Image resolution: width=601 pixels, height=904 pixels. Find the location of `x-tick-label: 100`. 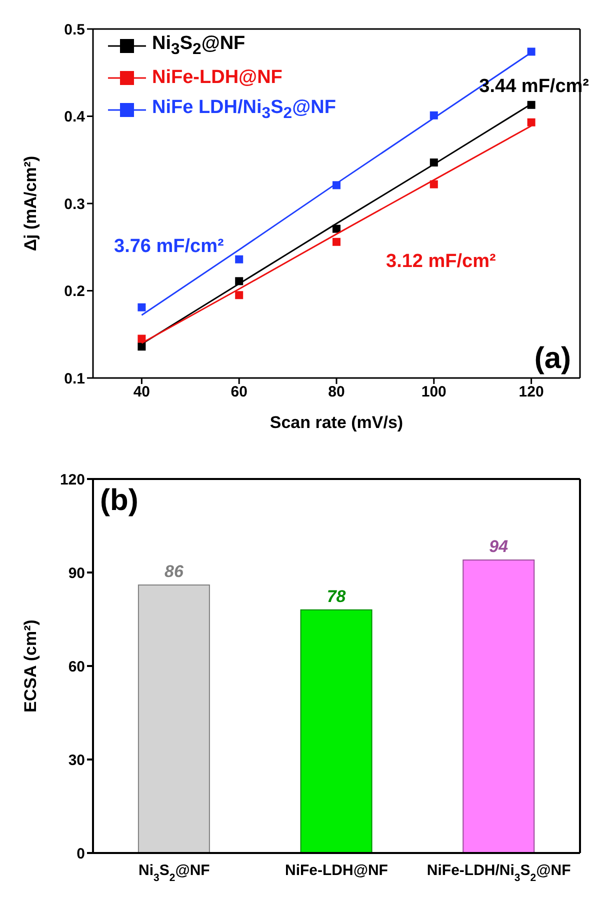

x-tick-label: 100 is located at coordinates (433, 392).